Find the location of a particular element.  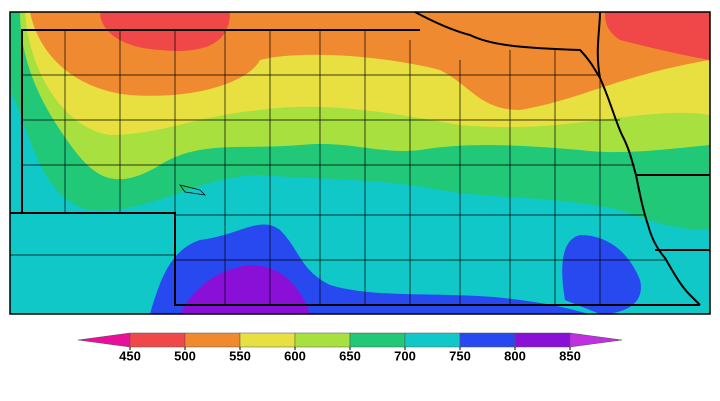

colorbar-tick-label: 650 is located at coordinates (350, 355).